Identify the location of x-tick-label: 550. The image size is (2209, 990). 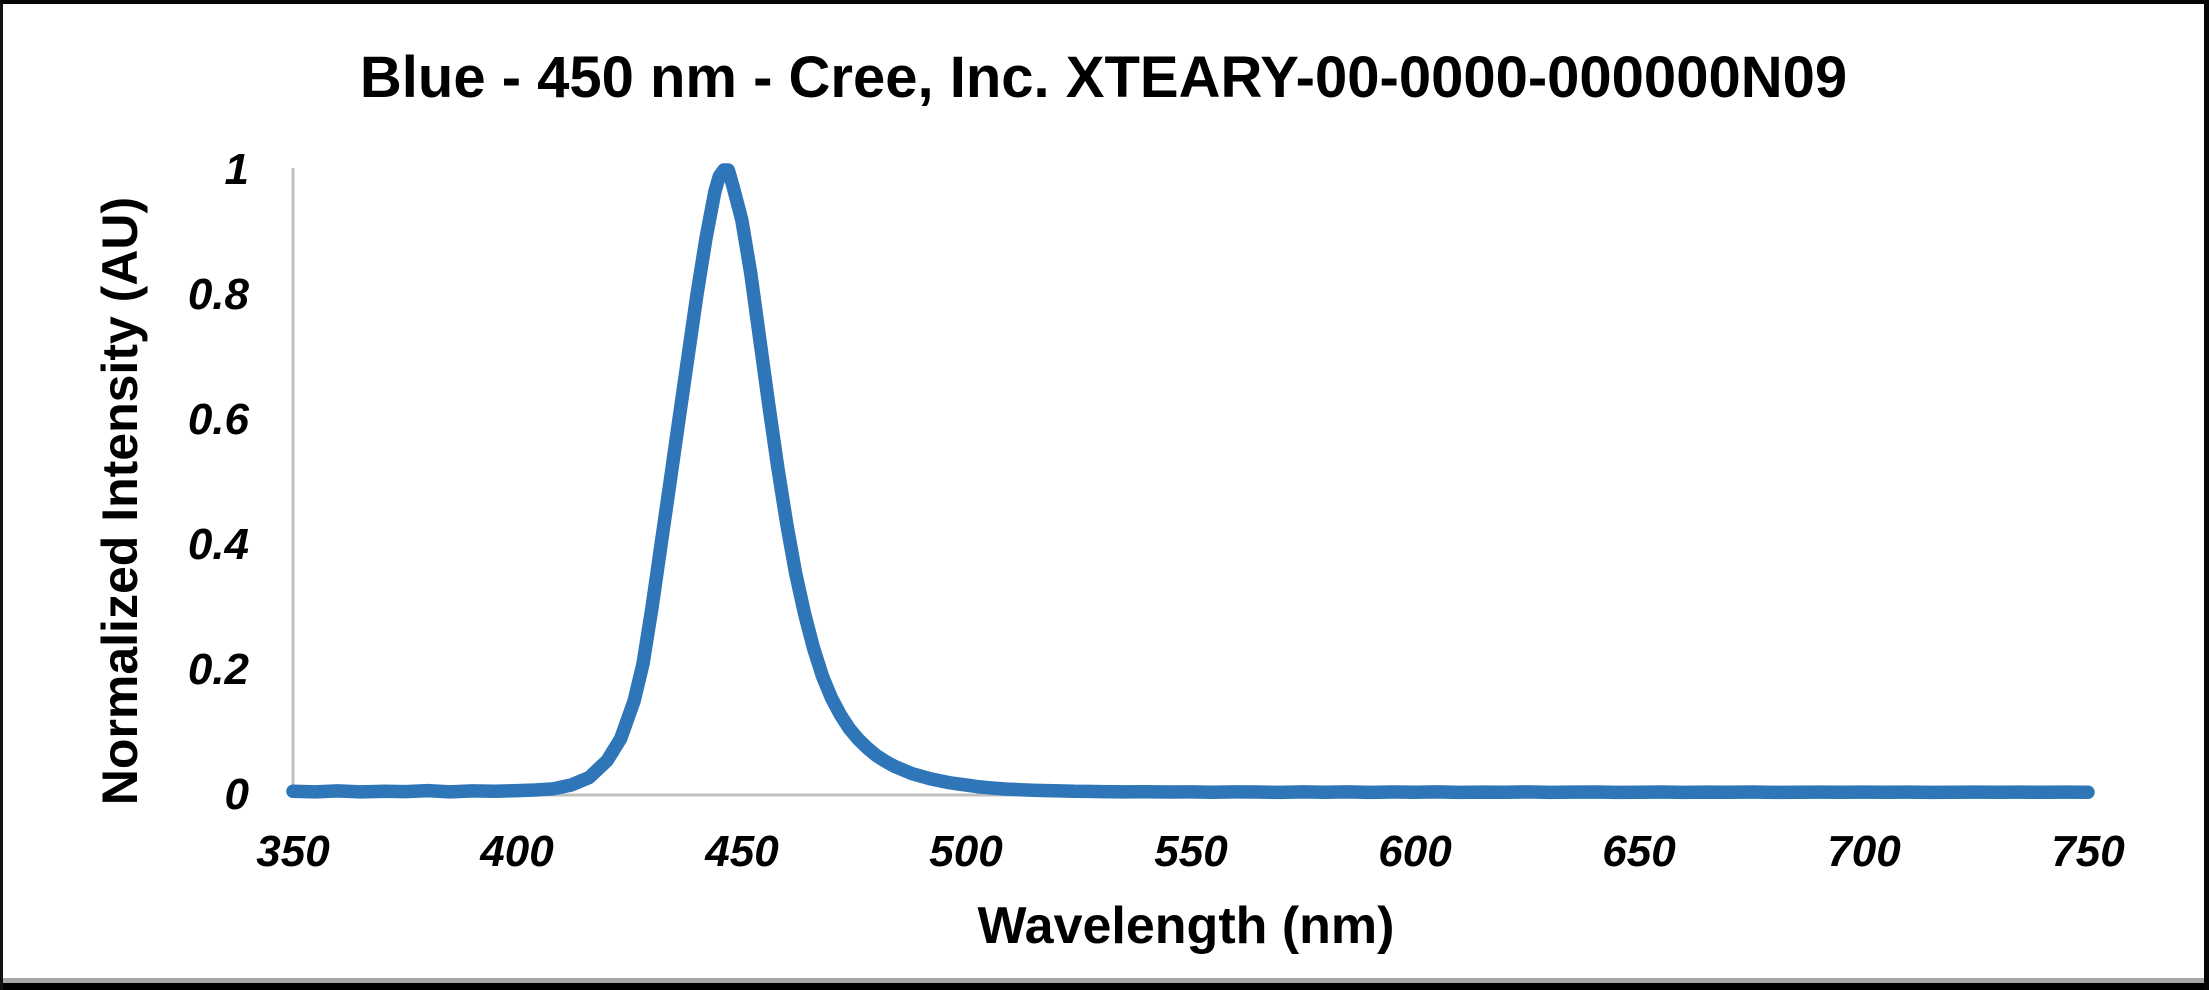
(1191, 851).